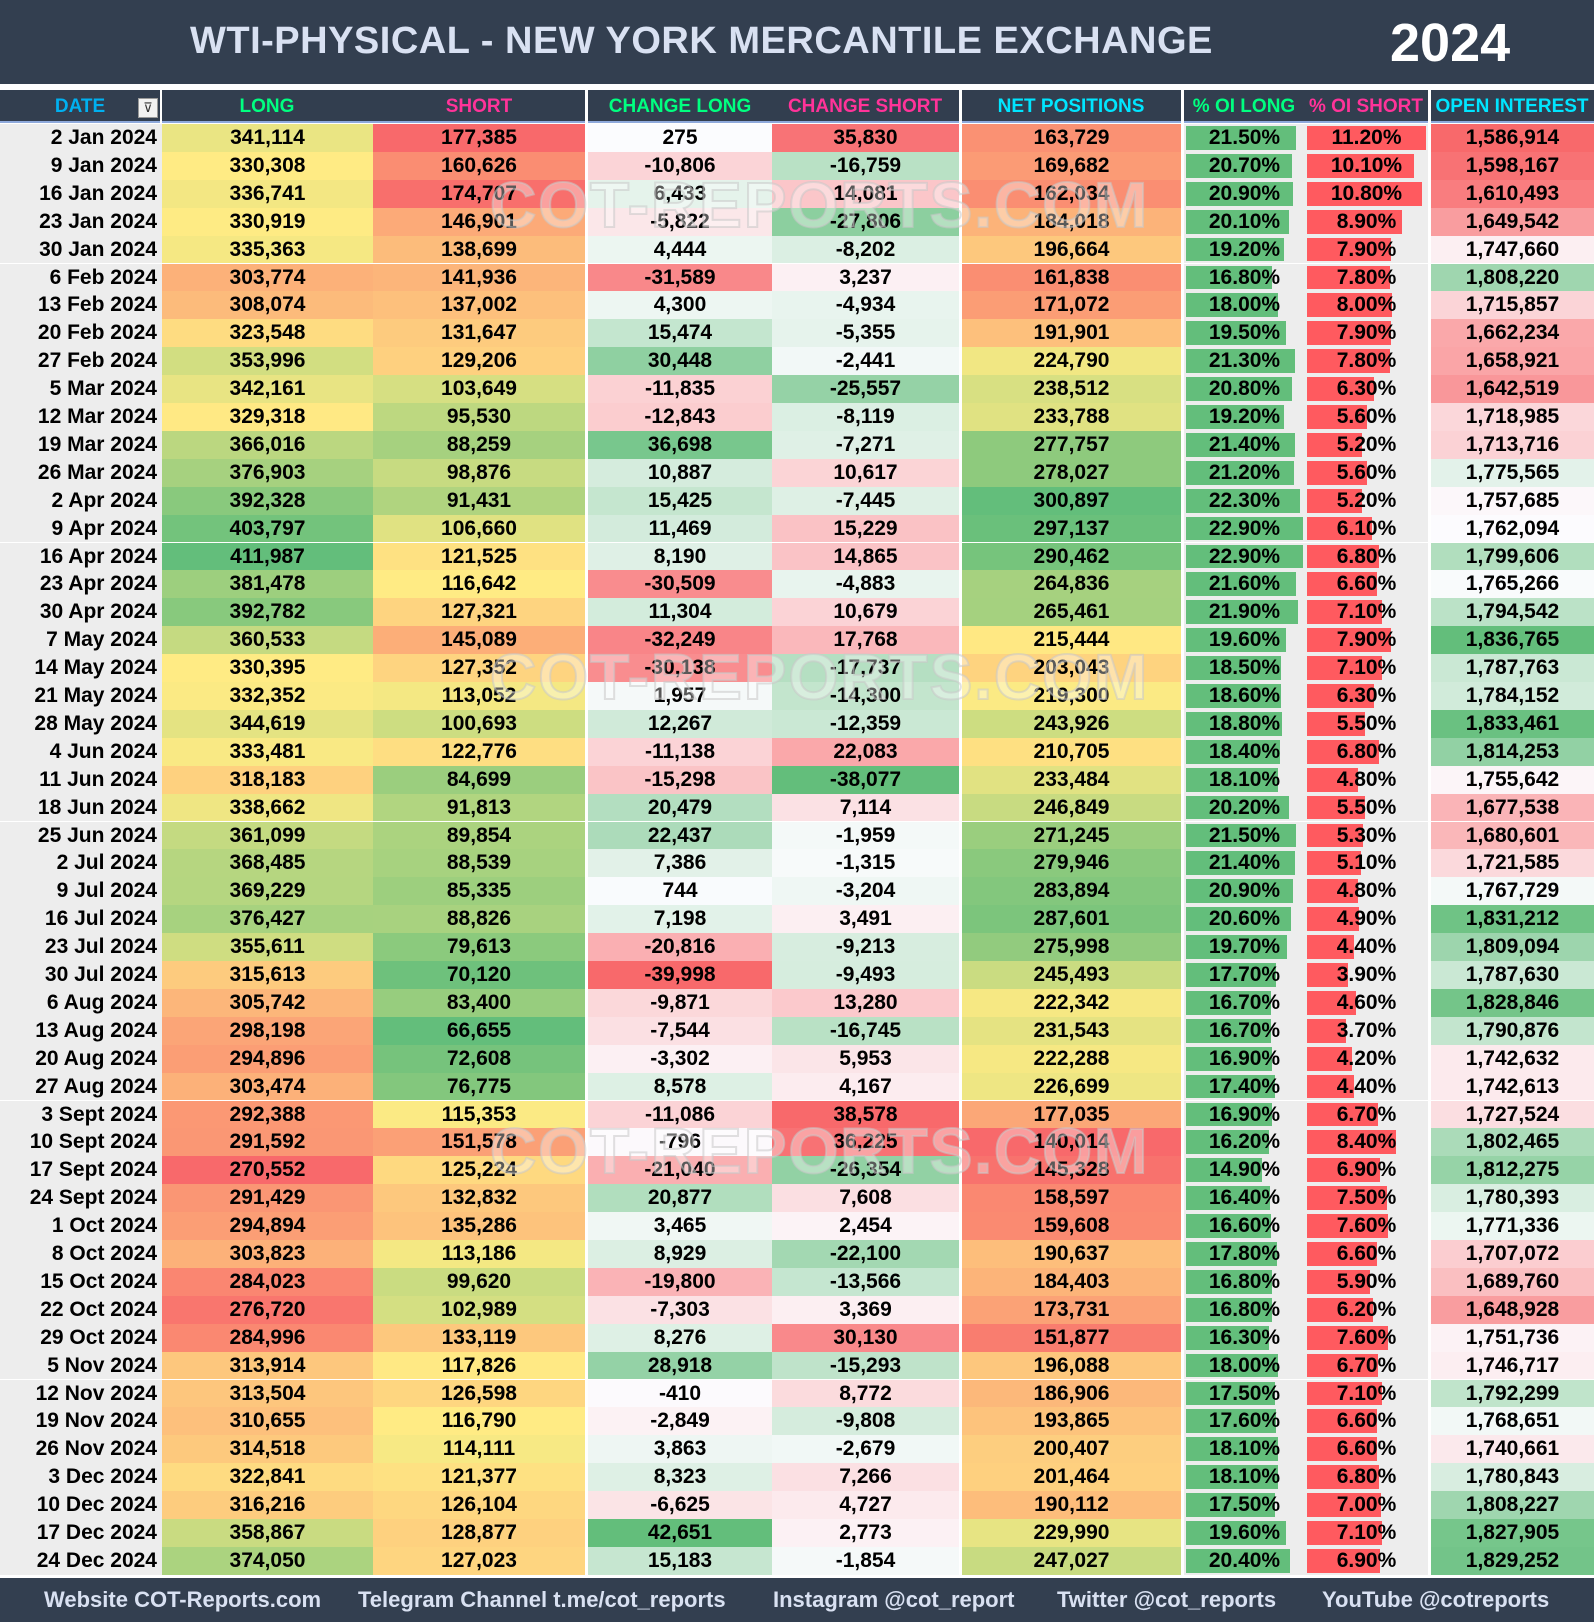 The image size is (1594, 1622). What do you see at coordinates (865, 835) in the screenshot?
I see `change-short-cell: -1,959` at bounding box center [865, 835].